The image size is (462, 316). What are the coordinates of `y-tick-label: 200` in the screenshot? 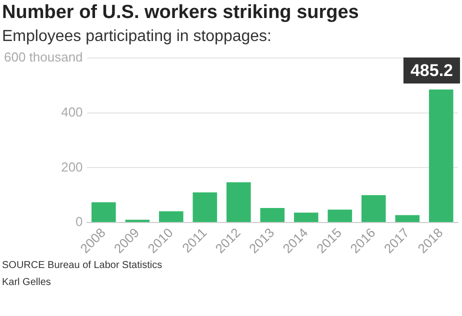 It's located at (72, 166).